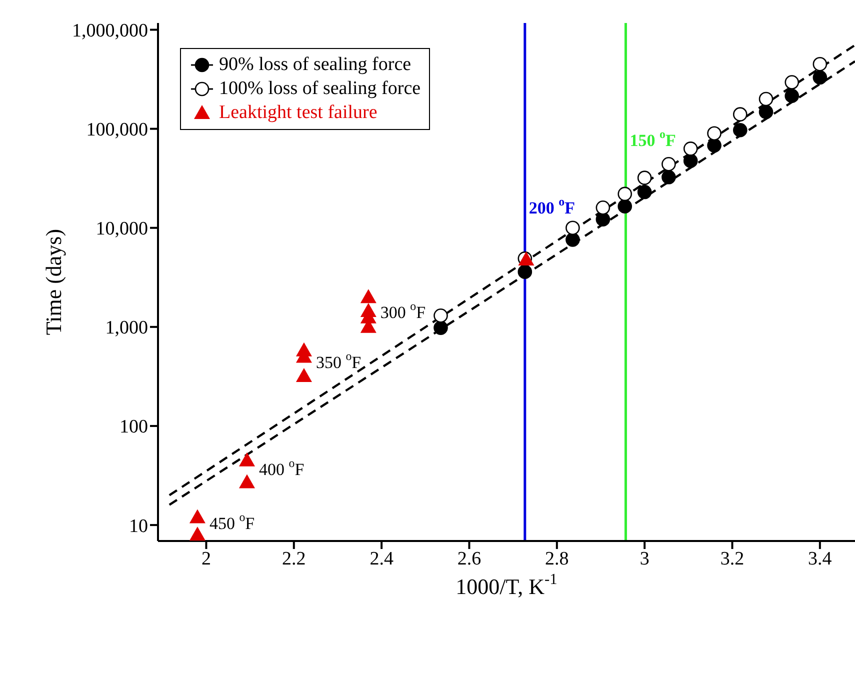  Describe the element at coordinates (53, 282) in the screenshot. I see `y-axis-title: Time (days)` at that location.